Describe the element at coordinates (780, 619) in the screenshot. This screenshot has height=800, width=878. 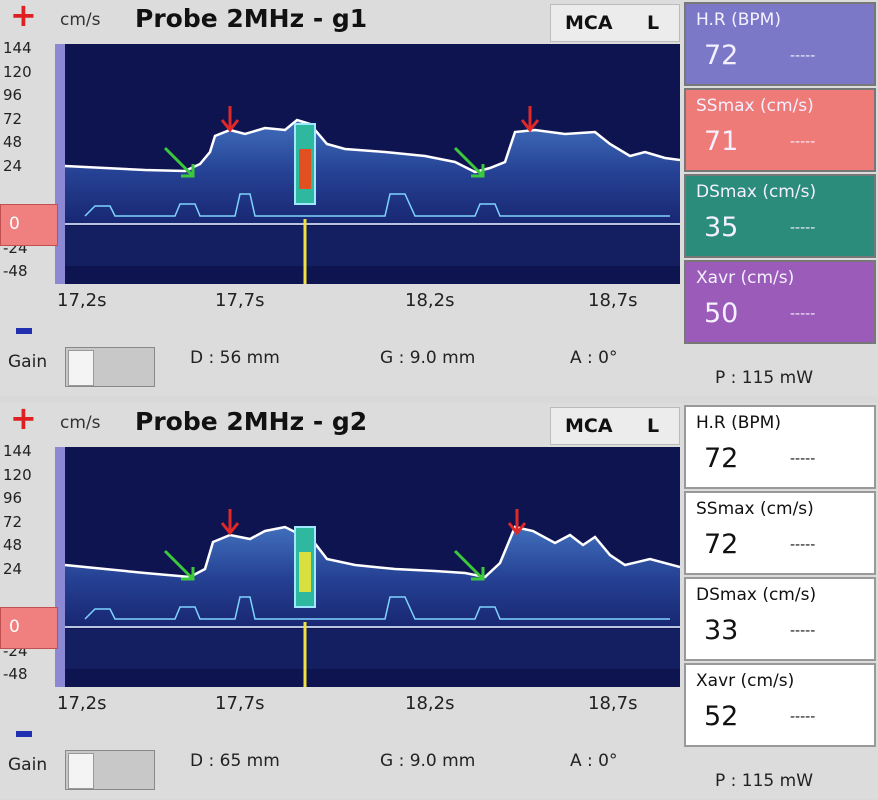
I see `metric-box: DSmax (cm/s) 33 -----` at that location.